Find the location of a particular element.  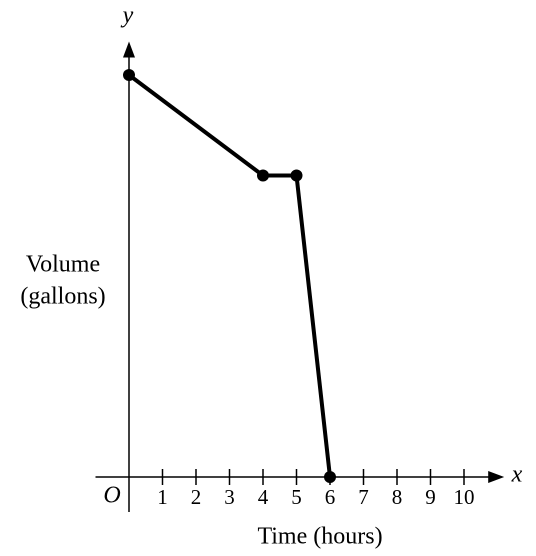

x-axis-label: Time (hours) is located at coordinates (319, 537).